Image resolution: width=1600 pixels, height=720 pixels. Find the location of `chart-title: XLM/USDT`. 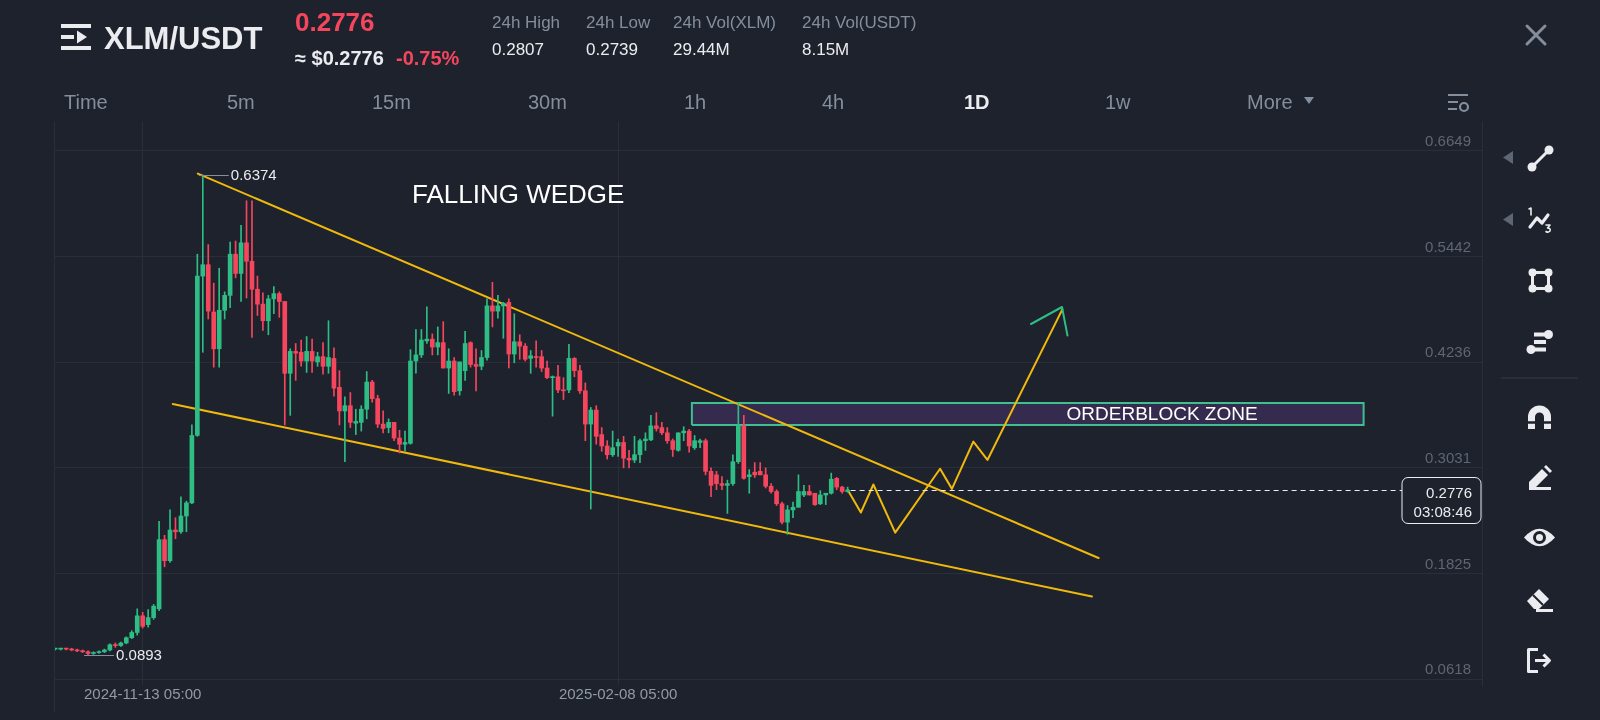

chart-title: XLM/USDT is located at coordinates (183, 39).